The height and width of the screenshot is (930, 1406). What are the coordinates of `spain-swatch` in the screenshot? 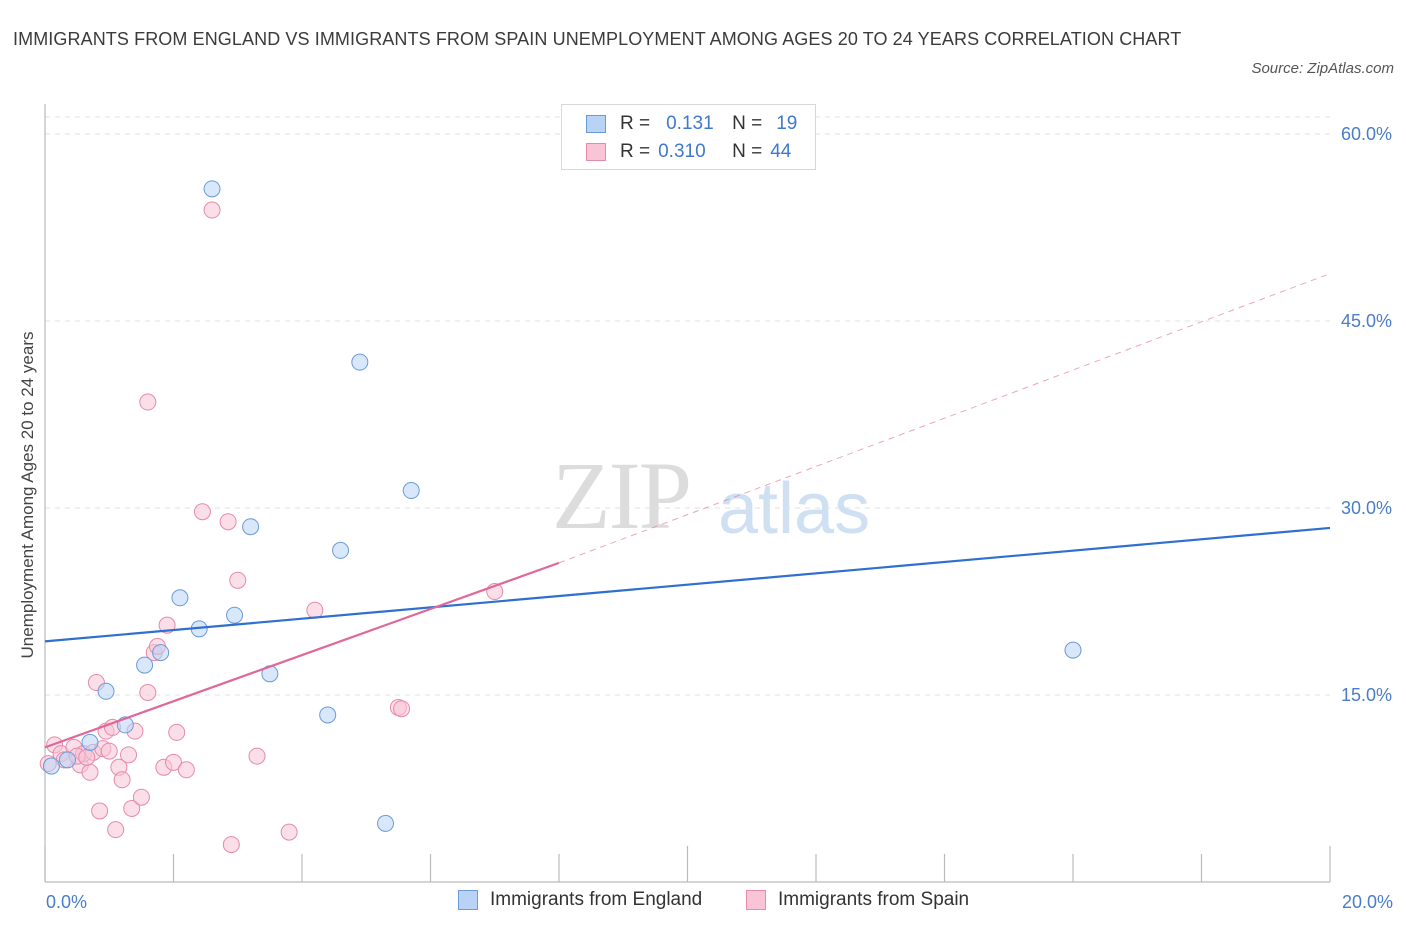 It's located at (596, 152).